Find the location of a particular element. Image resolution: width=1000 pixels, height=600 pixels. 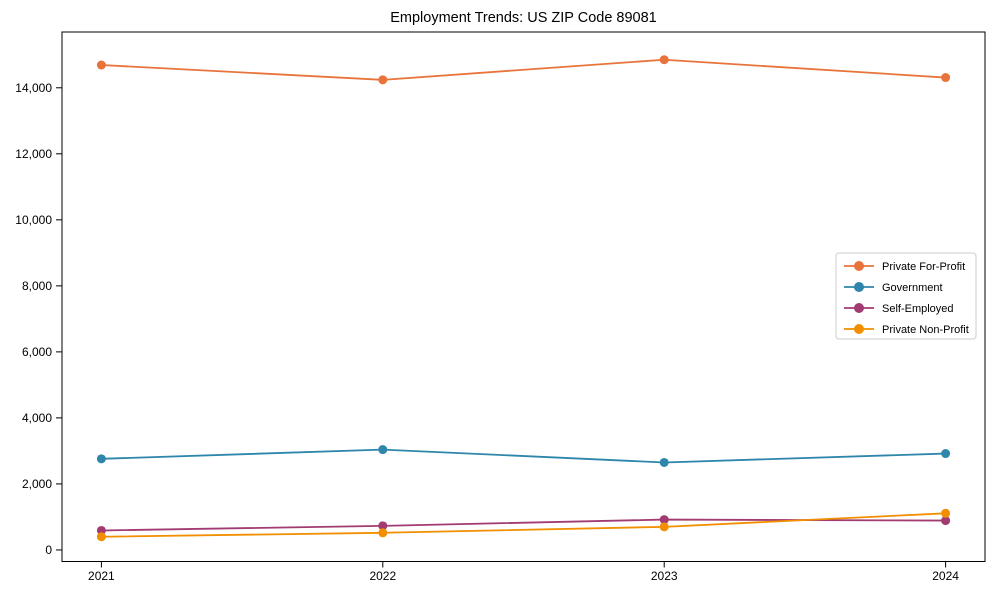

series-line-private-non-profit is located at coordinates (523, 525).